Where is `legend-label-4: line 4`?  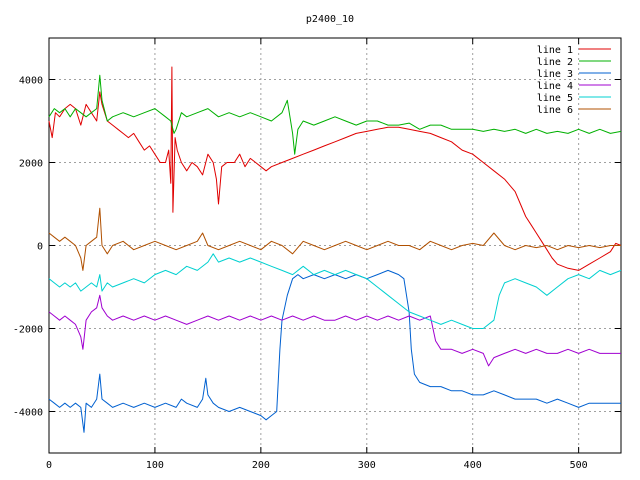 legend-label-4: line 4 is located at coordinates (555, 86).